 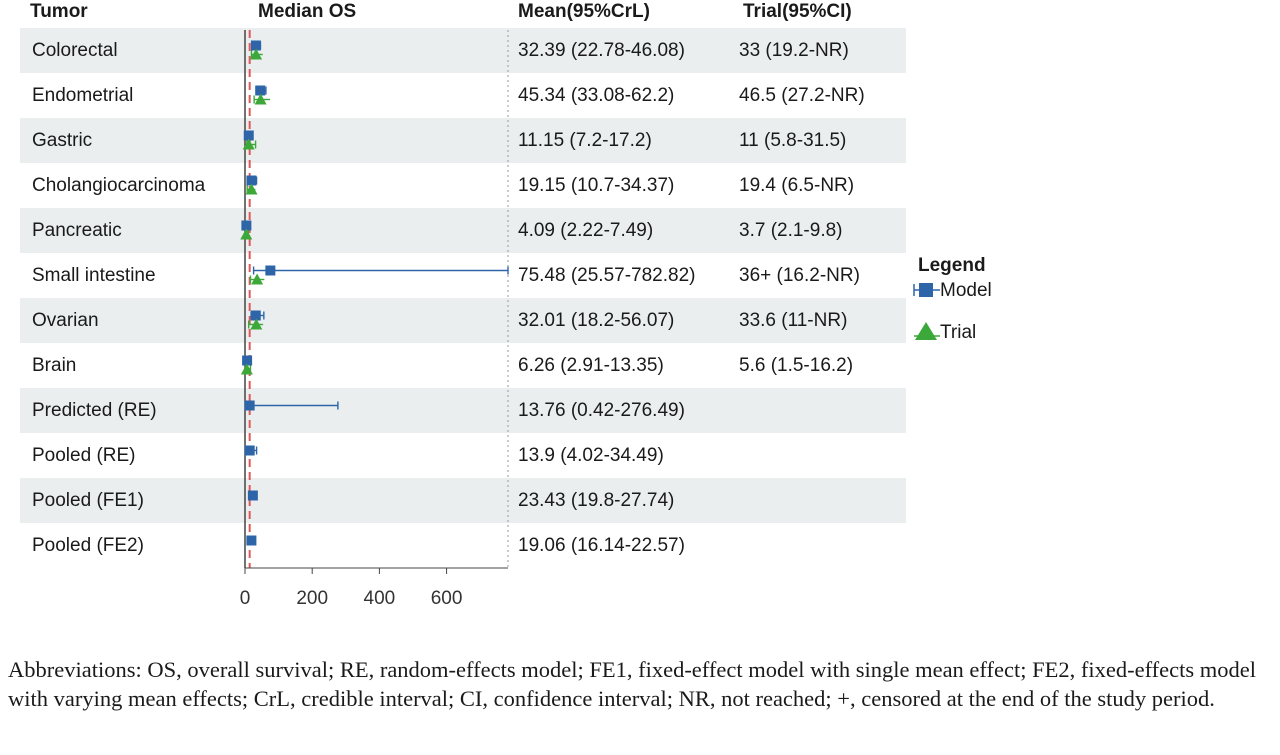 What do you see at coordinates (585, 140) in the screenshot?
I see `row-mean-value: 11.15 (7.2-17.2)` at bounding box center [585, 140].